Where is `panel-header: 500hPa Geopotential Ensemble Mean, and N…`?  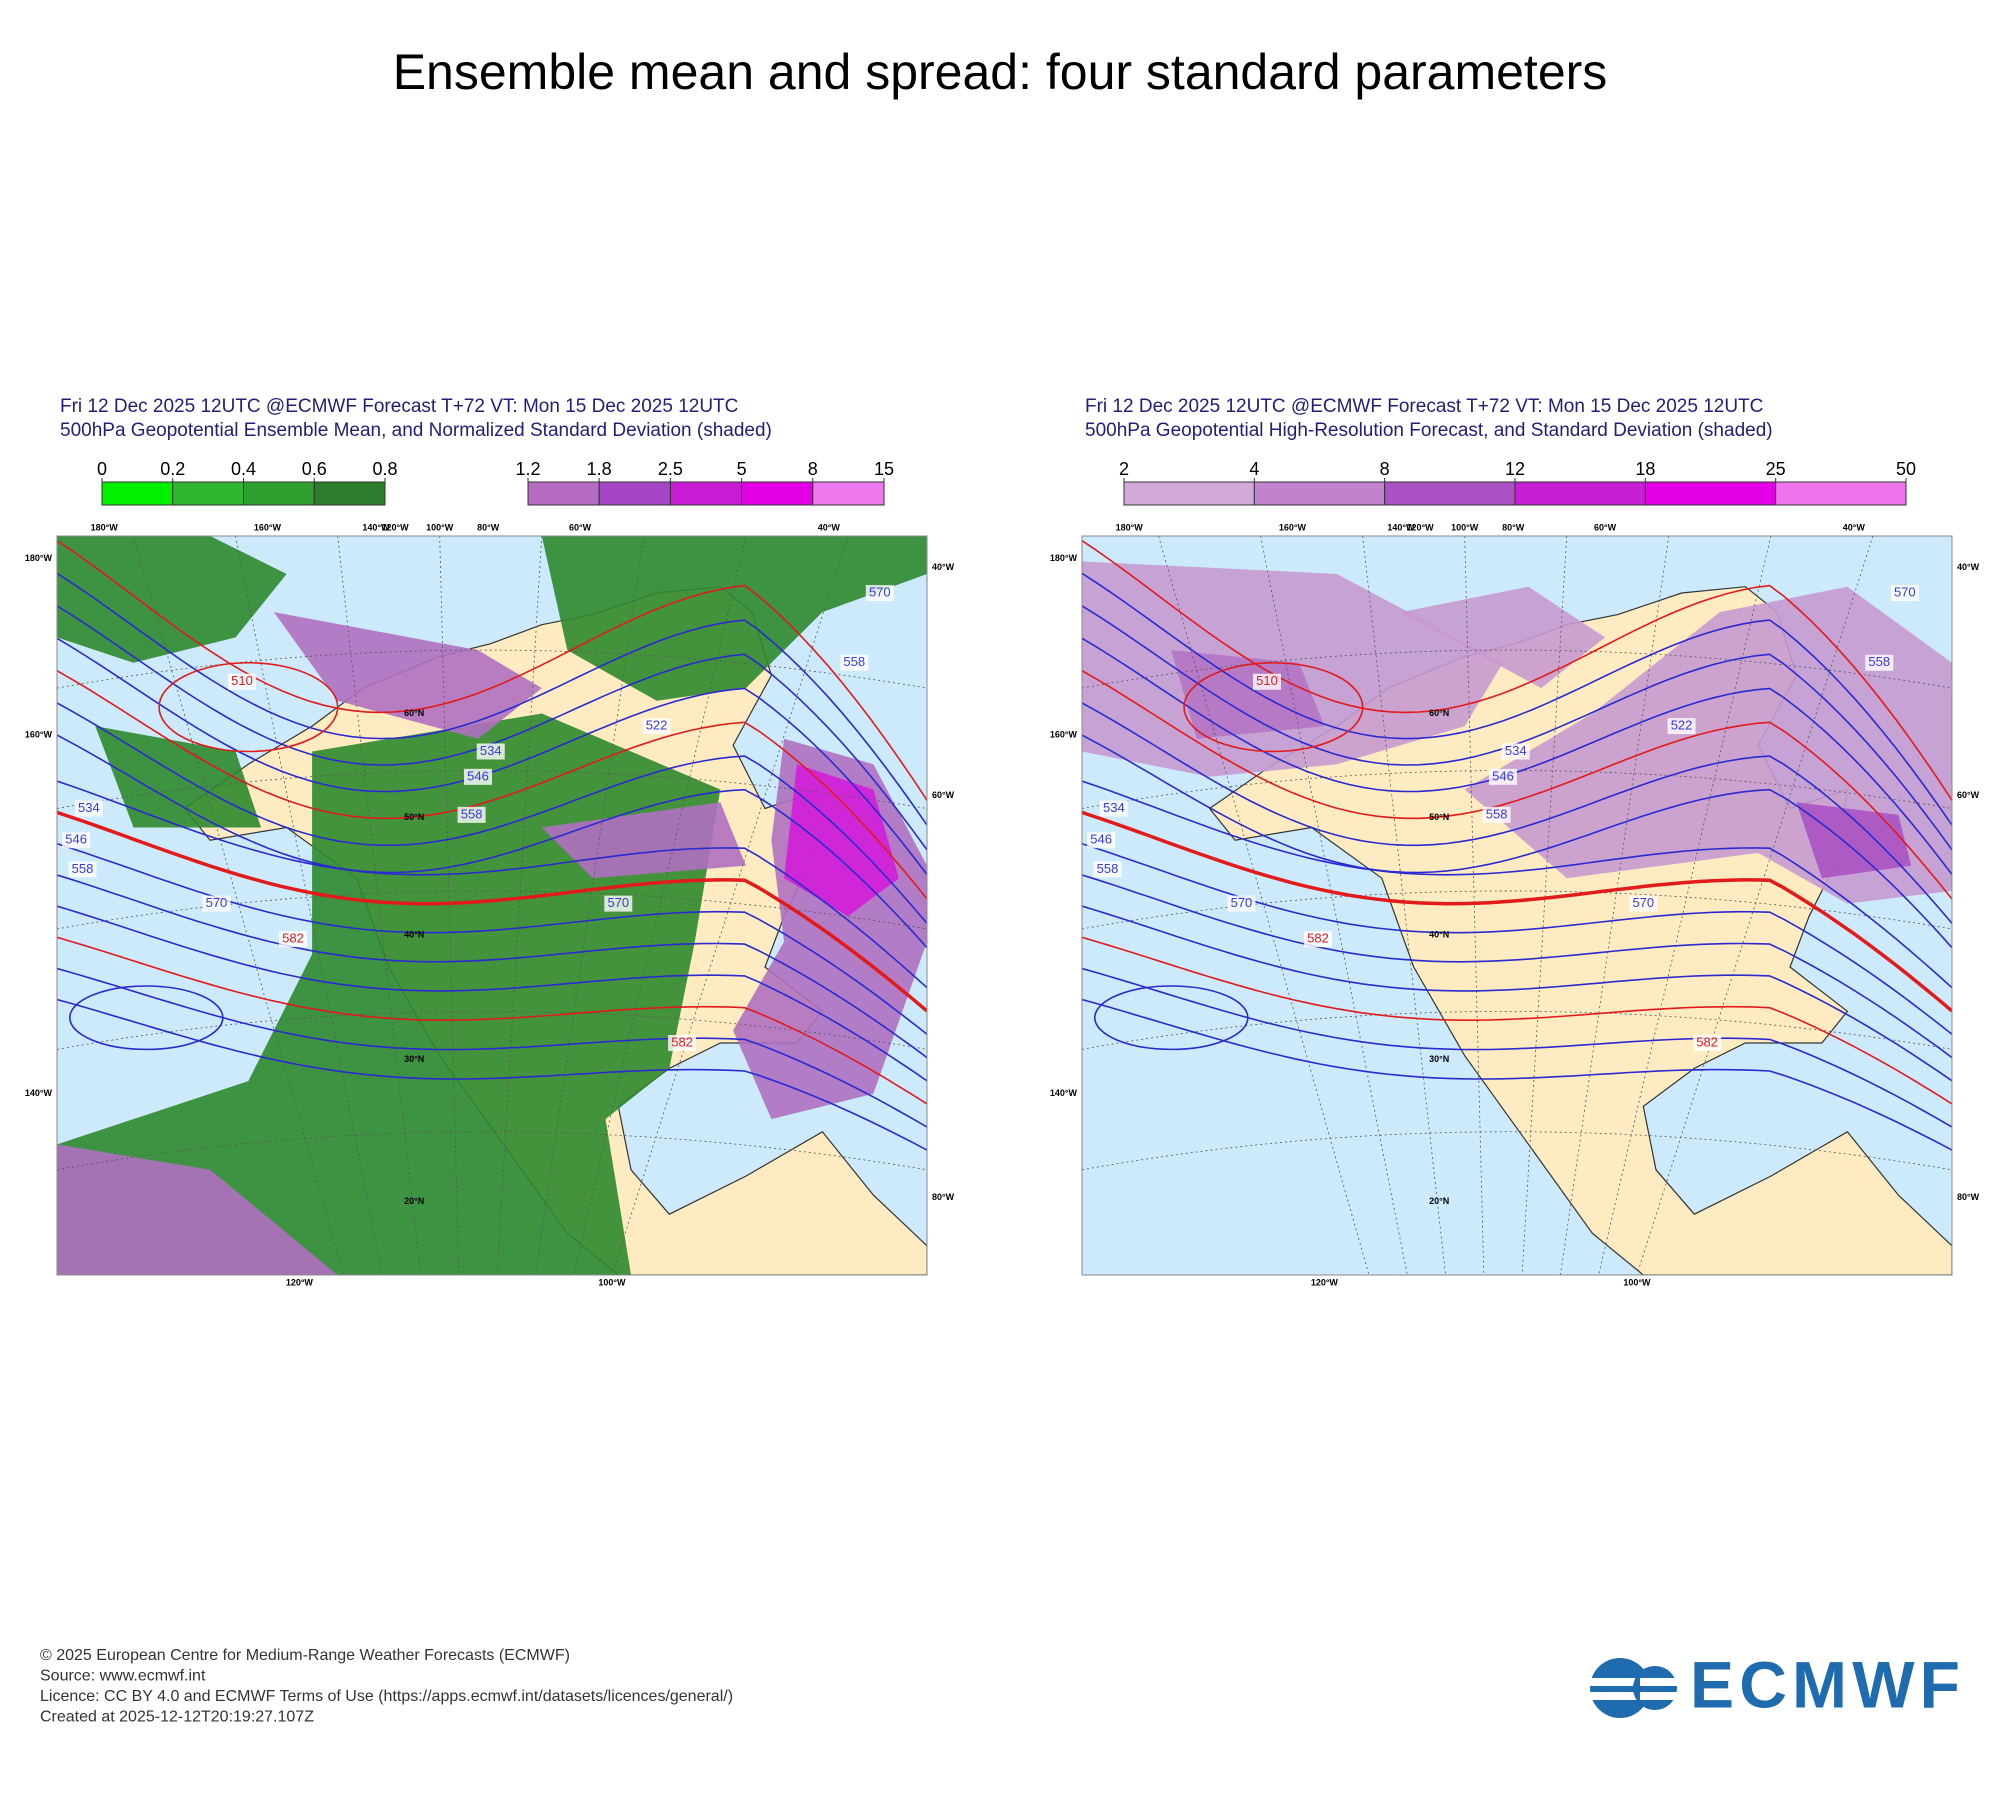
panel-header: 500hPa Geopotential Ensemble Mean, and N… is located at coordinates (416, 430).